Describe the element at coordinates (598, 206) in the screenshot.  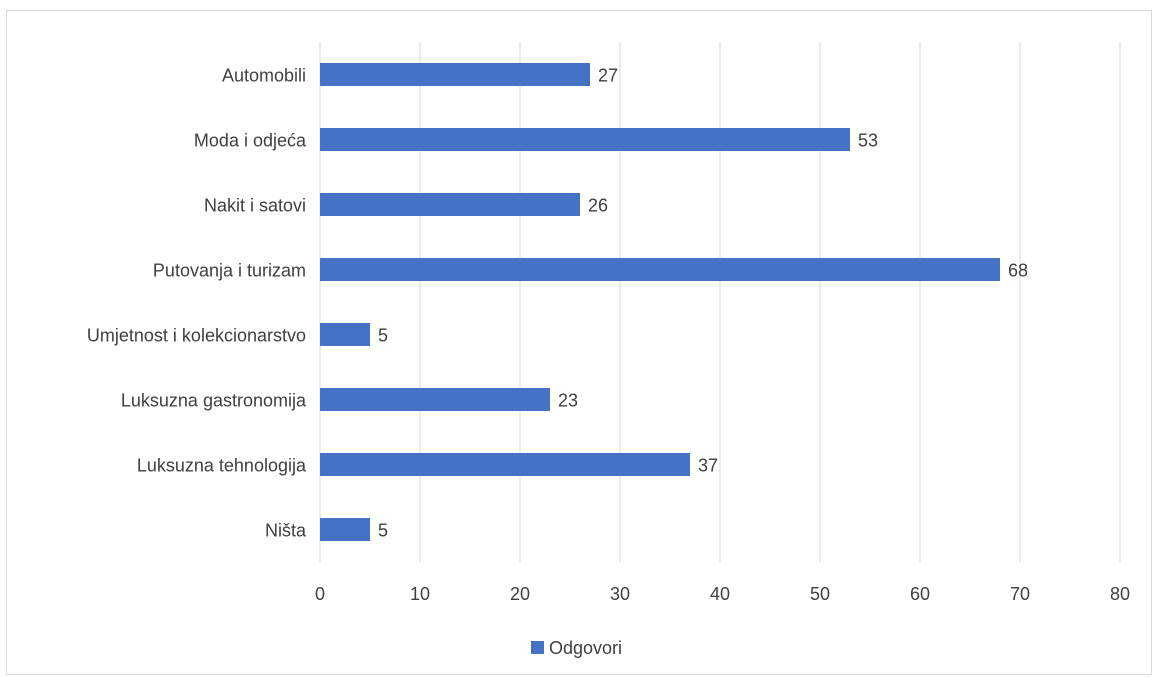
I see `data-label: 26` at that location.